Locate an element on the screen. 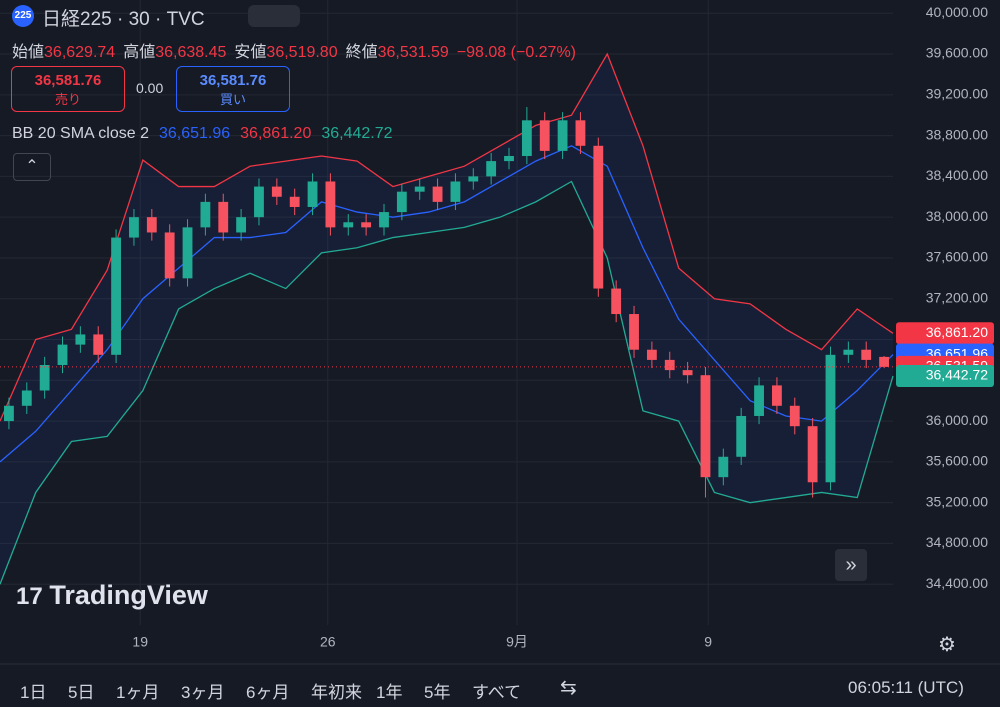 This screenshot has height=707, width=1000. y-tick-label: 38,400.00 is located at coordinates (957, 175).